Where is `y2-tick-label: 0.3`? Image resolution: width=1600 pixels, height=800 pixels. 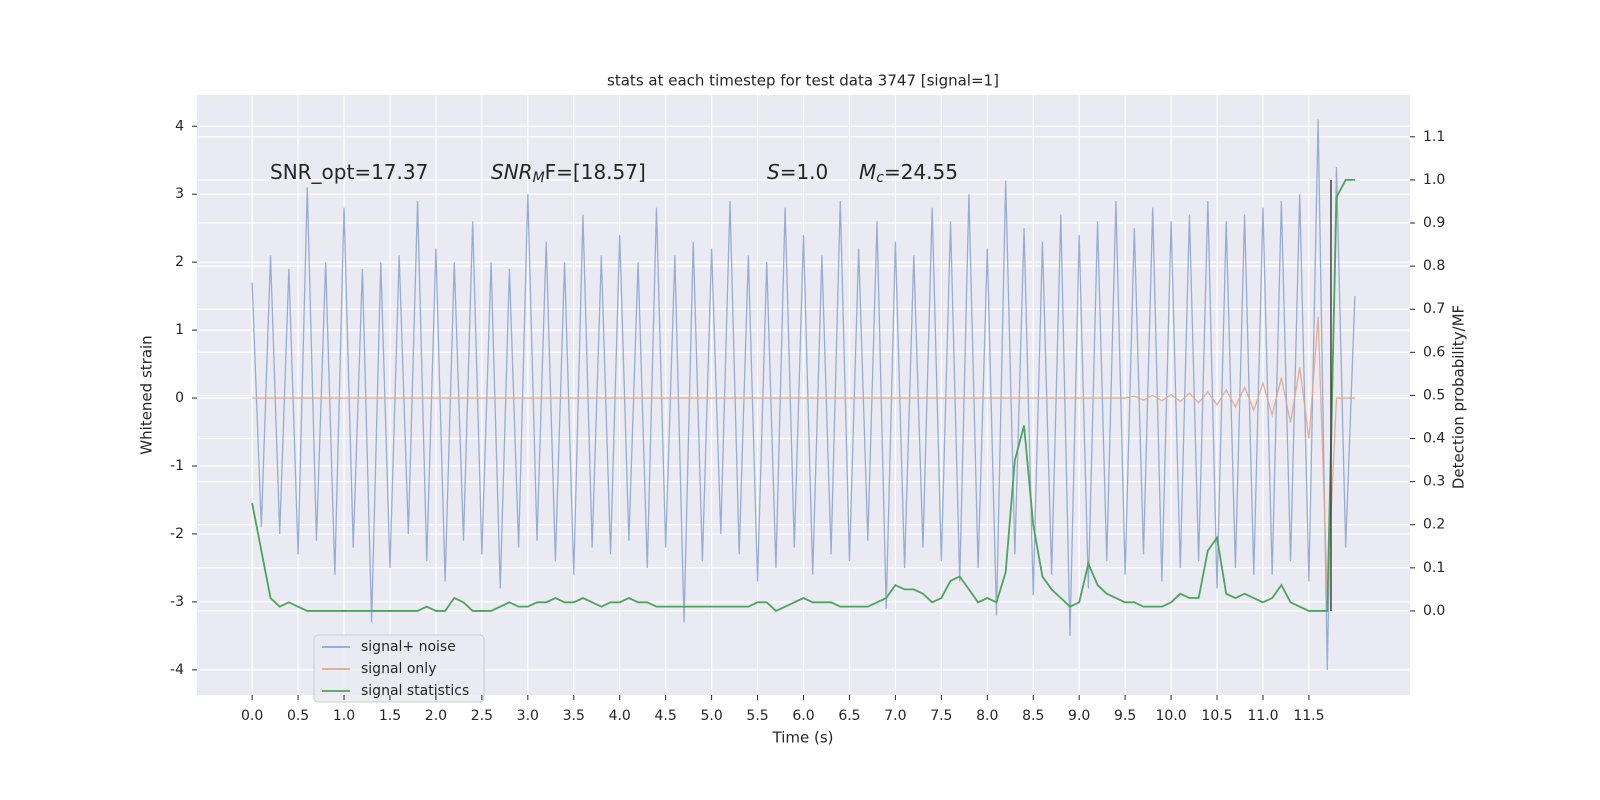 y2-tick-label: 0.3 is located at coordinates (1434, 482).